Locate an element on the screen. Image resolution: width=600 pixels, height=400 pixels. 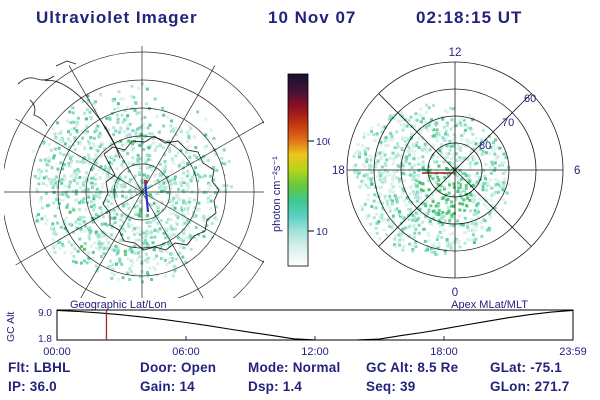
mlt-label-6: 6 is located at coordinates (577, 171).